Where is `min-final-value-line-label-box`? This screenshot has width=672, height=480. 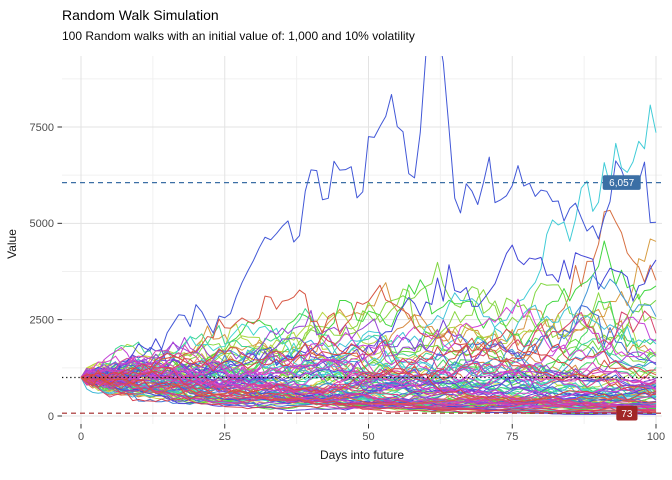
min-final-value-line-label-box is located at coordinates (627, 413).